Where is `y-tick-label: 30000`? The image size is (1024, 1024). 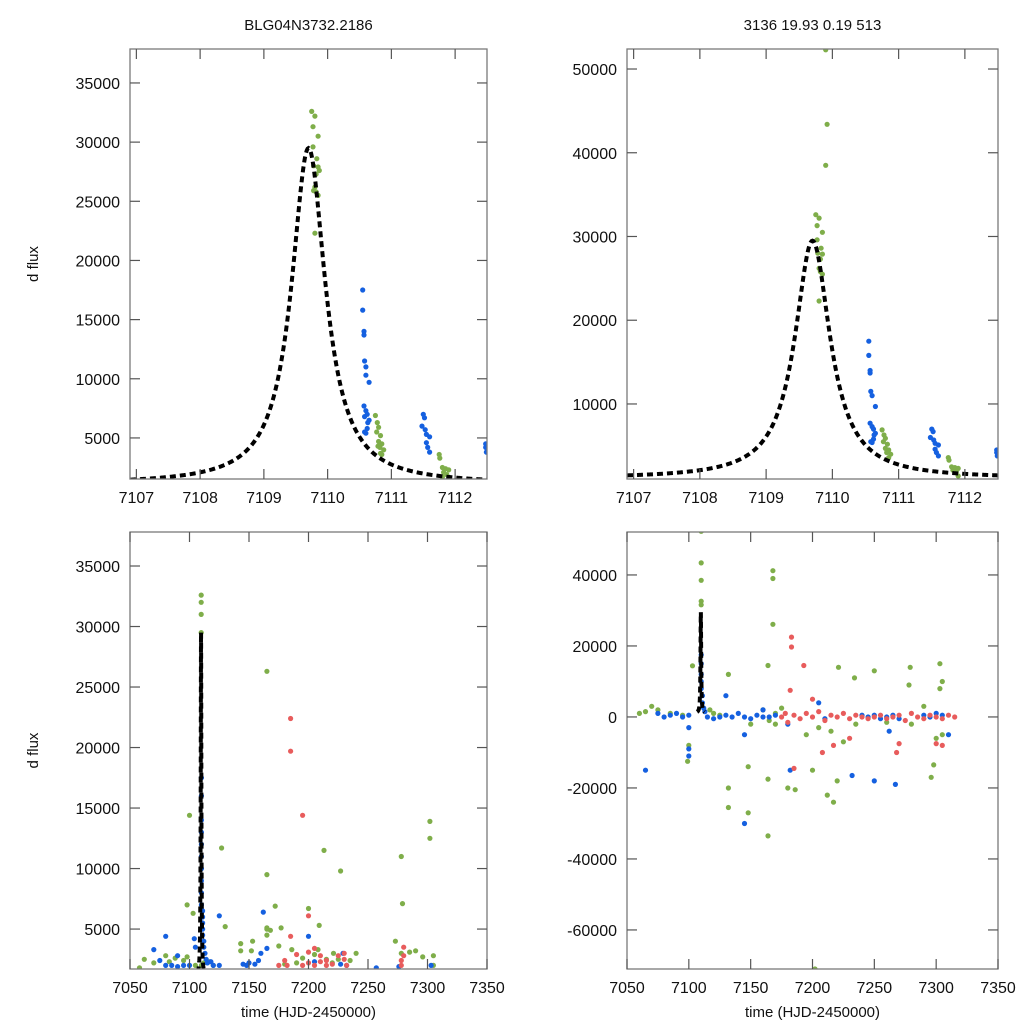 y-tick-label: 30000 is located at coordinates (595, 237).